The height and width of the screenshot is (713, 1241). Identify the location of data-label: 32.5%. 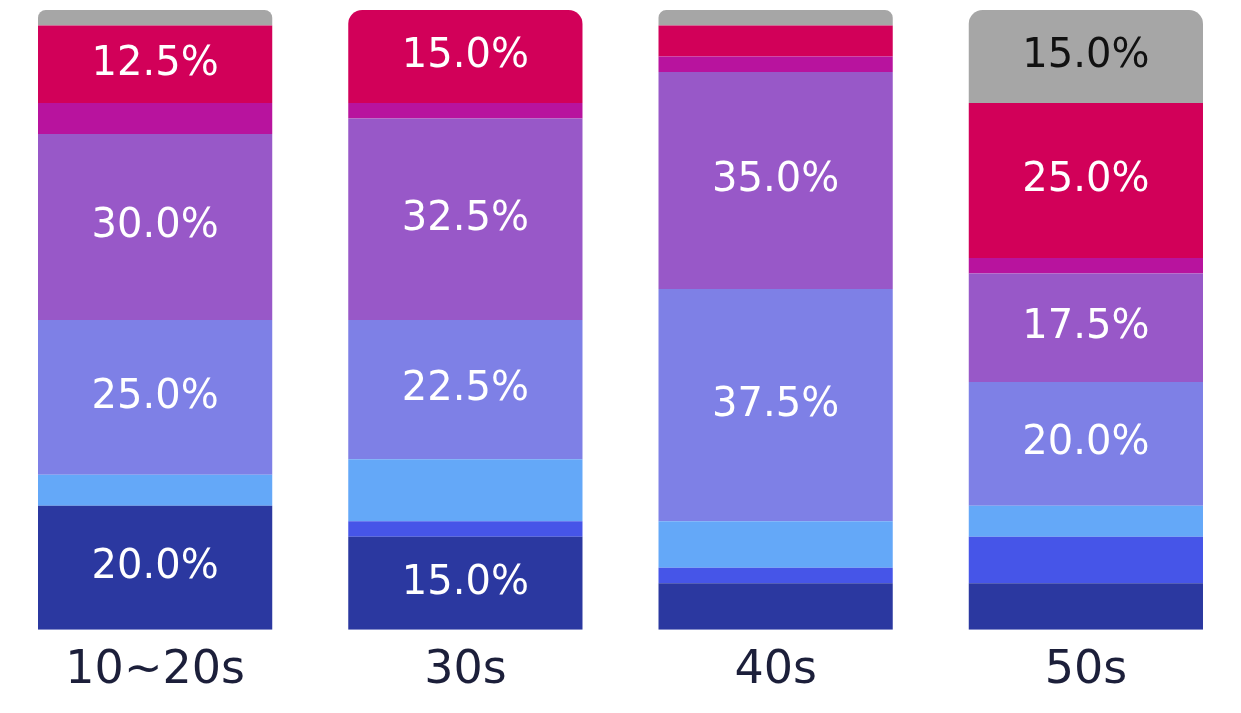
(465, 215).